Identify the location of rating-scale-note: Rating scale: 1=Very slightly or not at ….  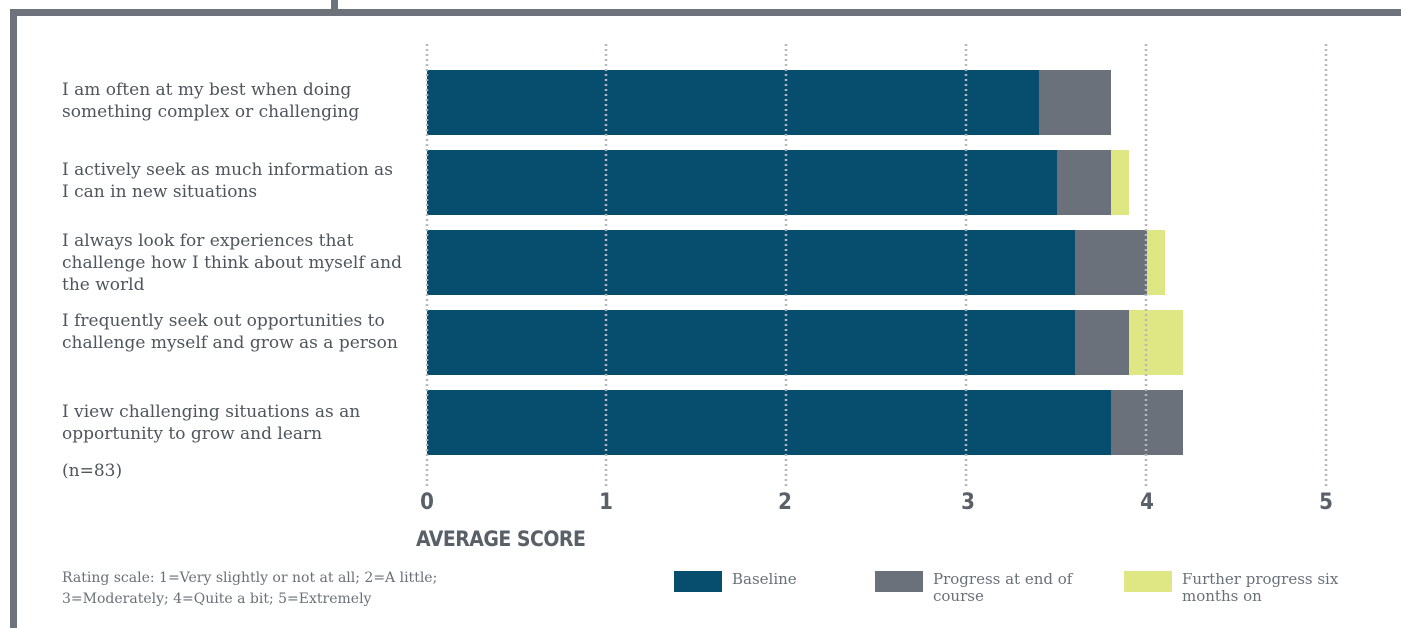
(250, 588).